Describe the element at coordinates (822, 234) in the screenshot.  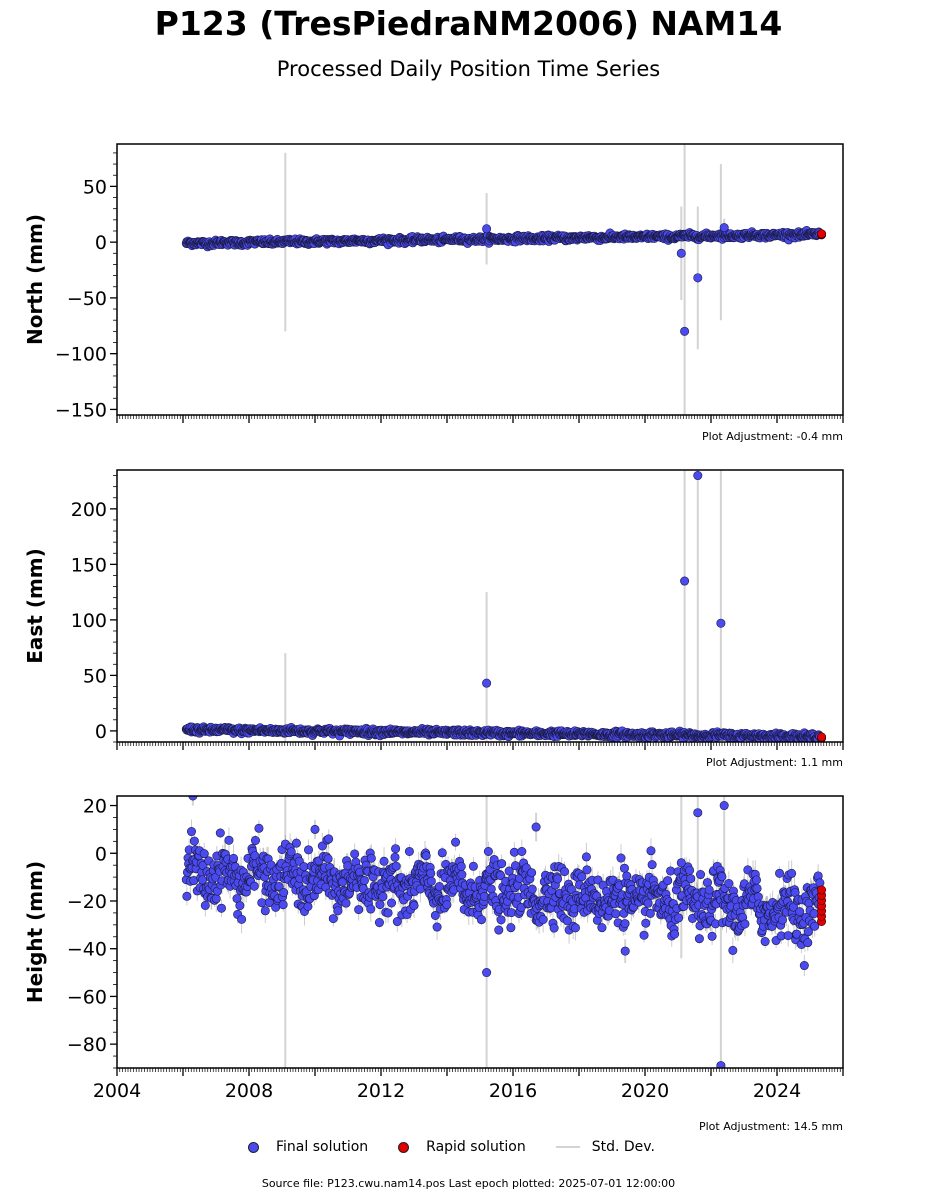
I see `rapid-solution-point` at that location.